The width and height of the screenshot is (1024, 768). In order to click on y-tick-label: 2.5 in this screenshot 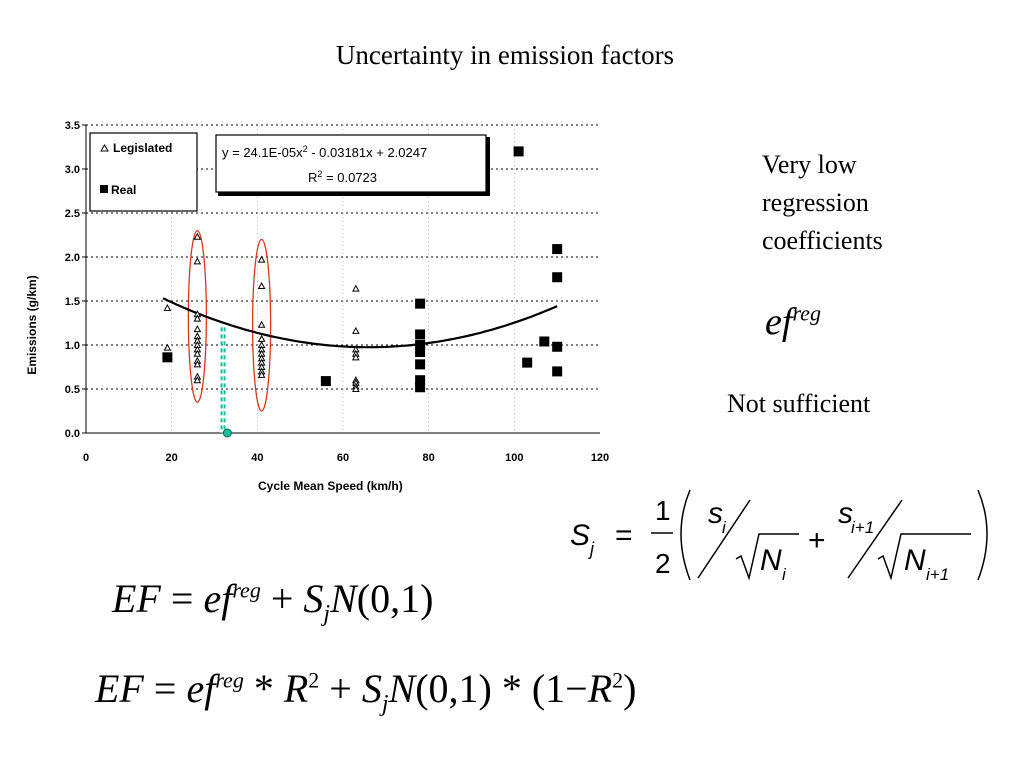, I will do `click(72, 214)`.